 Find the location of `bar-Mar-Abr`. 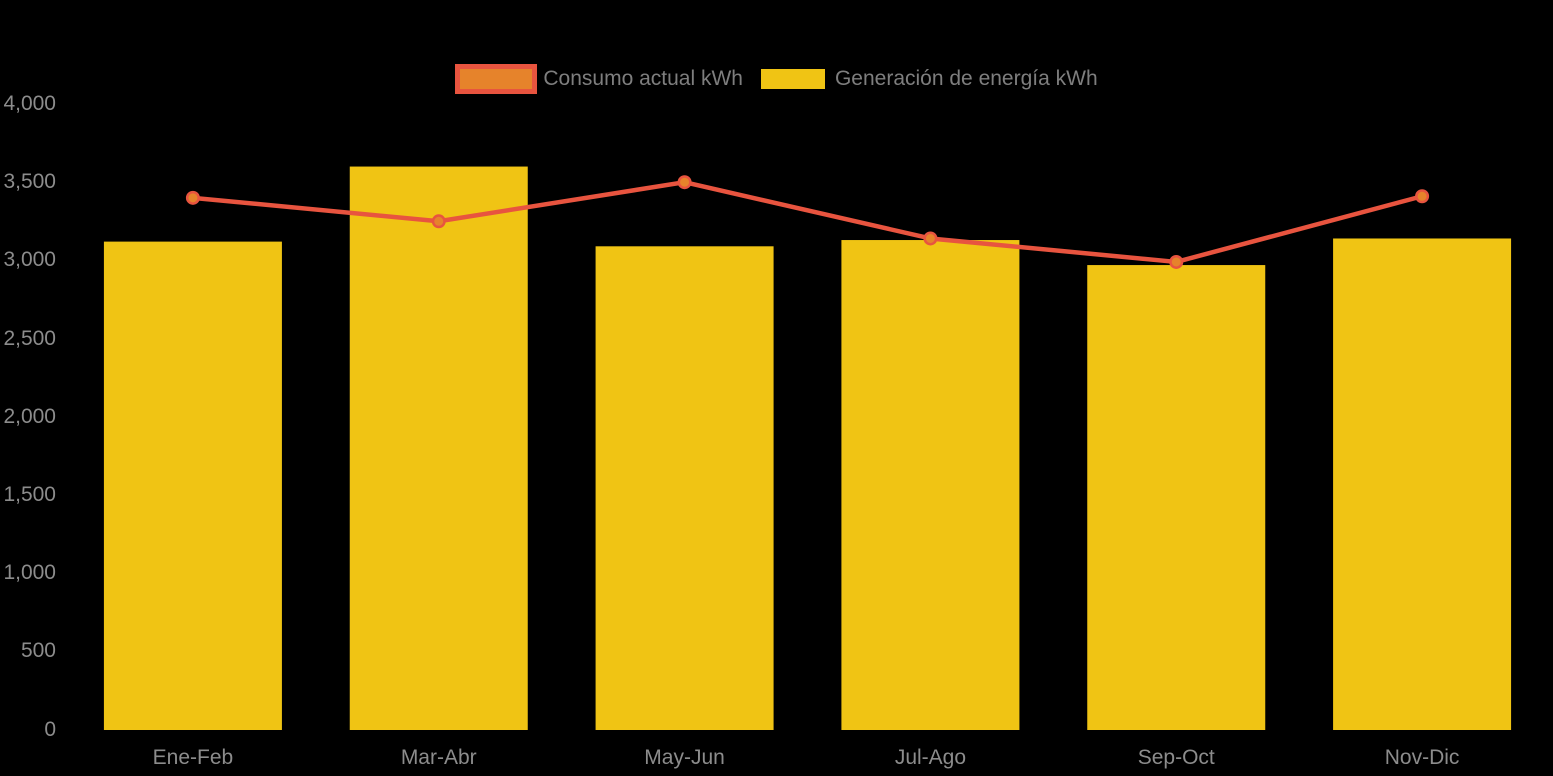

bar-Mar-Abr is located at coordinates (438, 448).